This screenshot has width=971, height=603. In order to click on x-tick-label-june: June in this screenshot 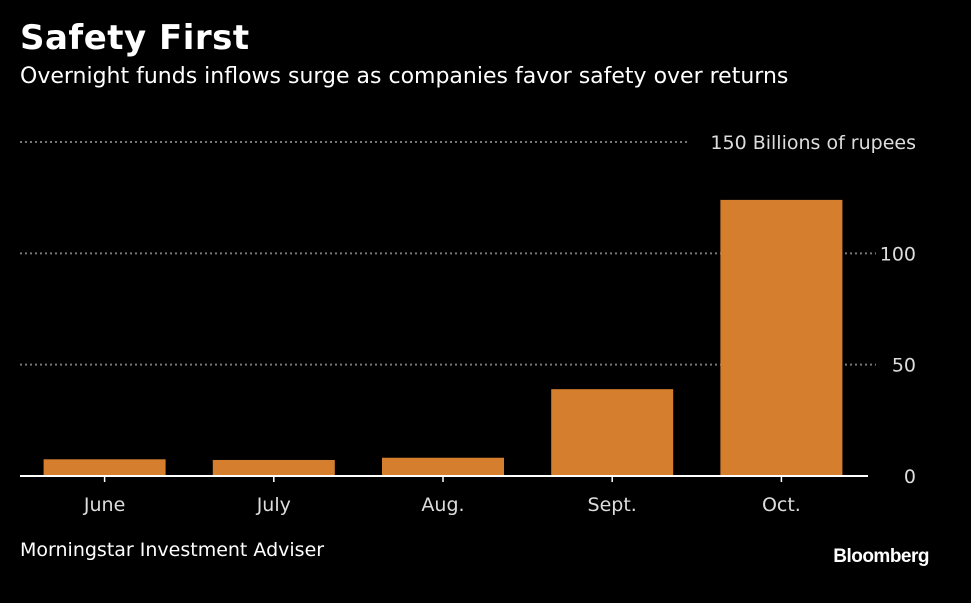, I will do `click(104, 505)`.